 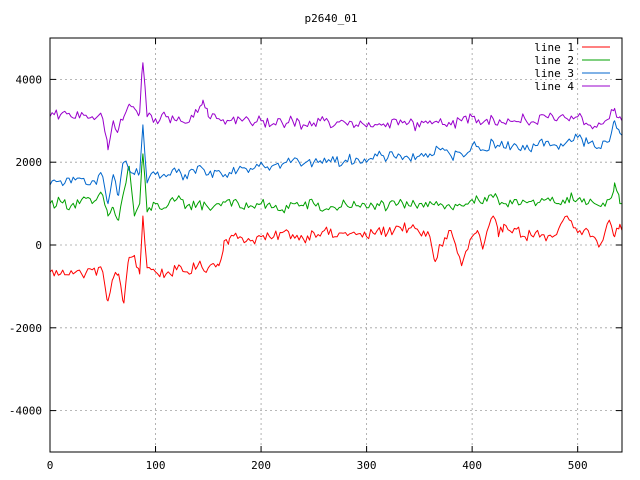 What do you see at coordinates (578, 465) in the screenshot?
I see `x-tick-label: 500` at bounding box center [578, 465].